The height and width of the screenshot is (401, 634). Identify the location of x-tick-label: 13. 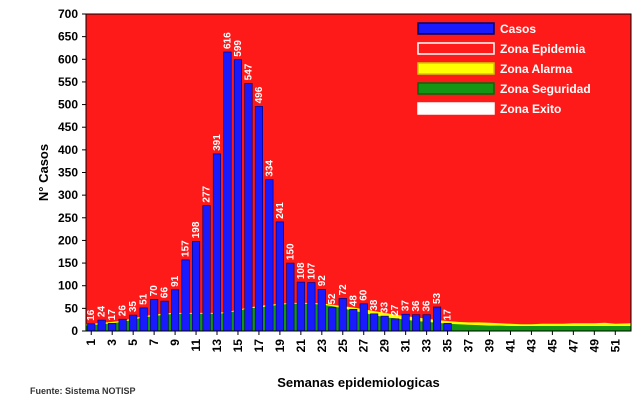
(217, 346).